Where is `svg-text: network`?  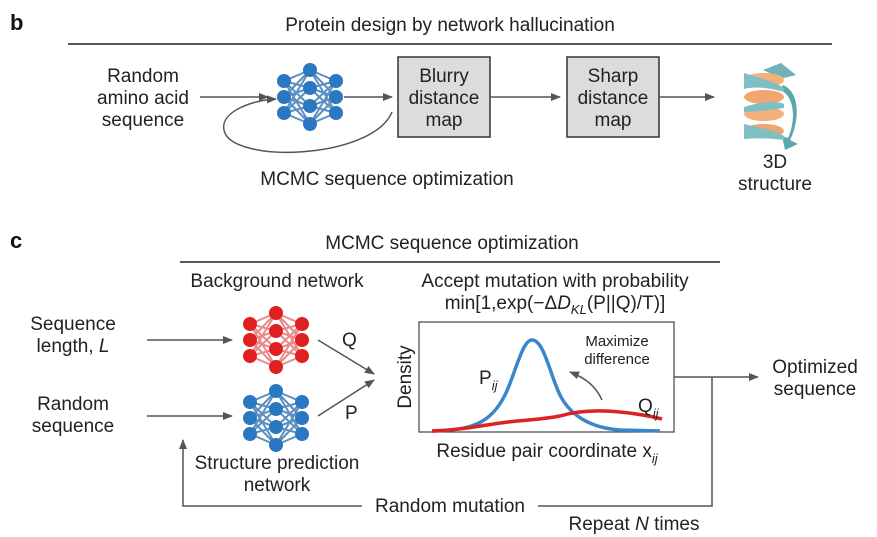 svg-text: network is located at coordinates (277, 485).